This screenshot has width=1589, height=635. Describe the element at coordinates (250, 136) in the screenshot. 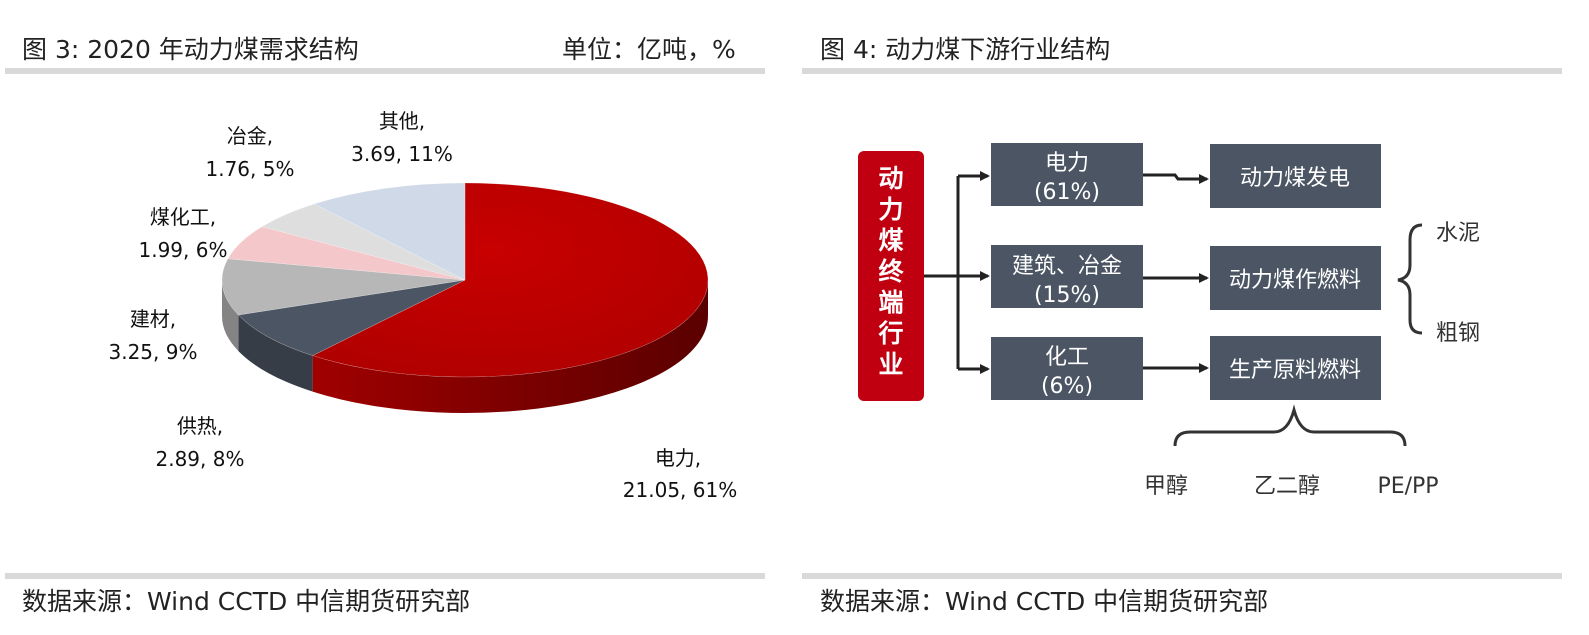

I see `pie-label-name-4: 冶金,` at that location.